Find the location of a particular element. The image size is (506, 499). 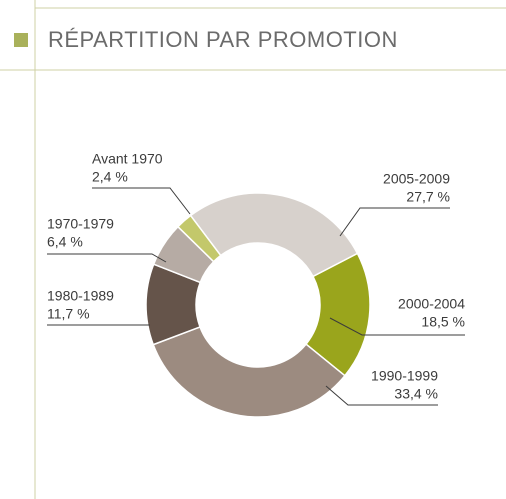

slice-label: 1970-1979 is located at coordinates (80, 224).